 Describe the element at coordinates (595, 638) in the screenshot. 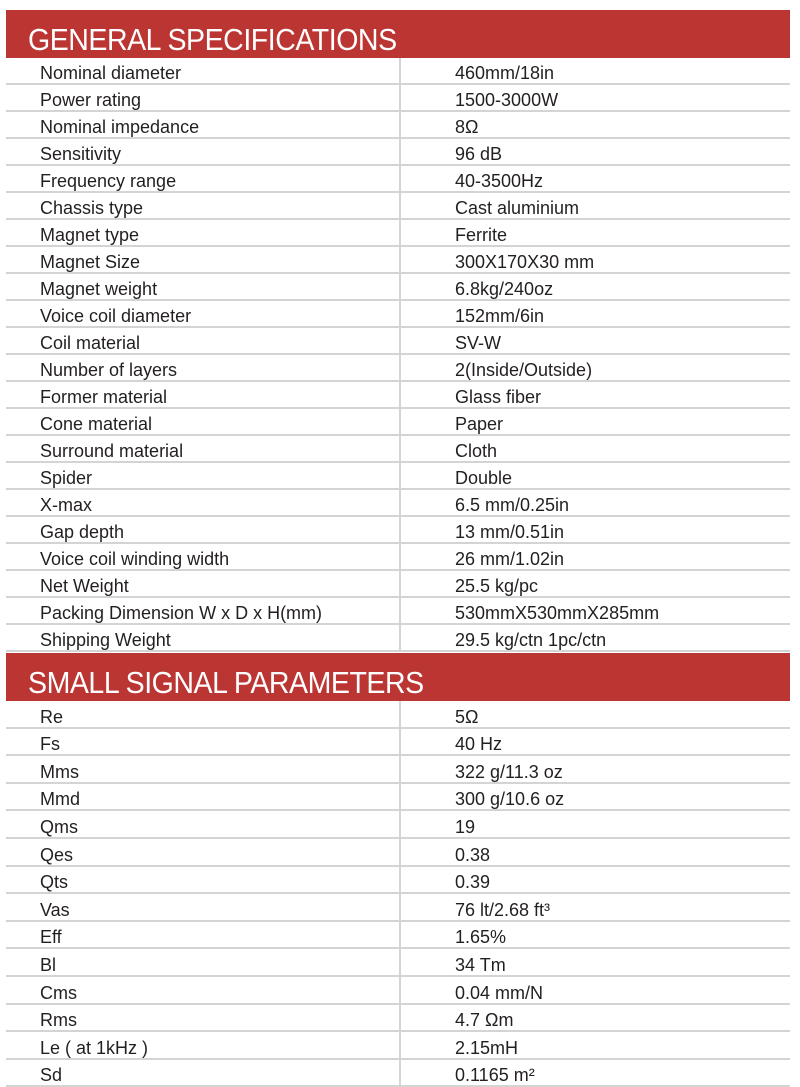

I see `spec-value: 29.5 kg/ctn 1pc/ctn` at that location.